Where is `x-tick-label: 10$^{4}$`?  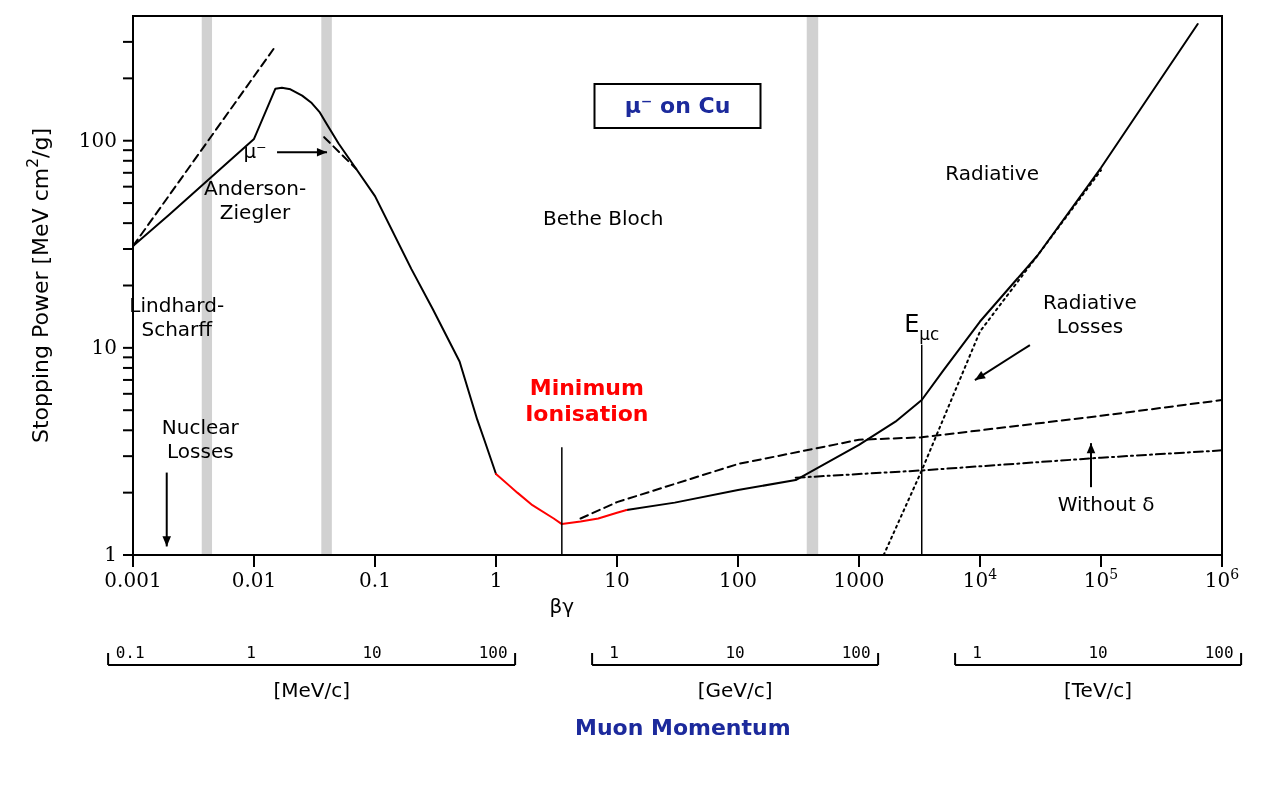 x-tick-label: 10$^{4}$ is located at coordinates (980, 579).